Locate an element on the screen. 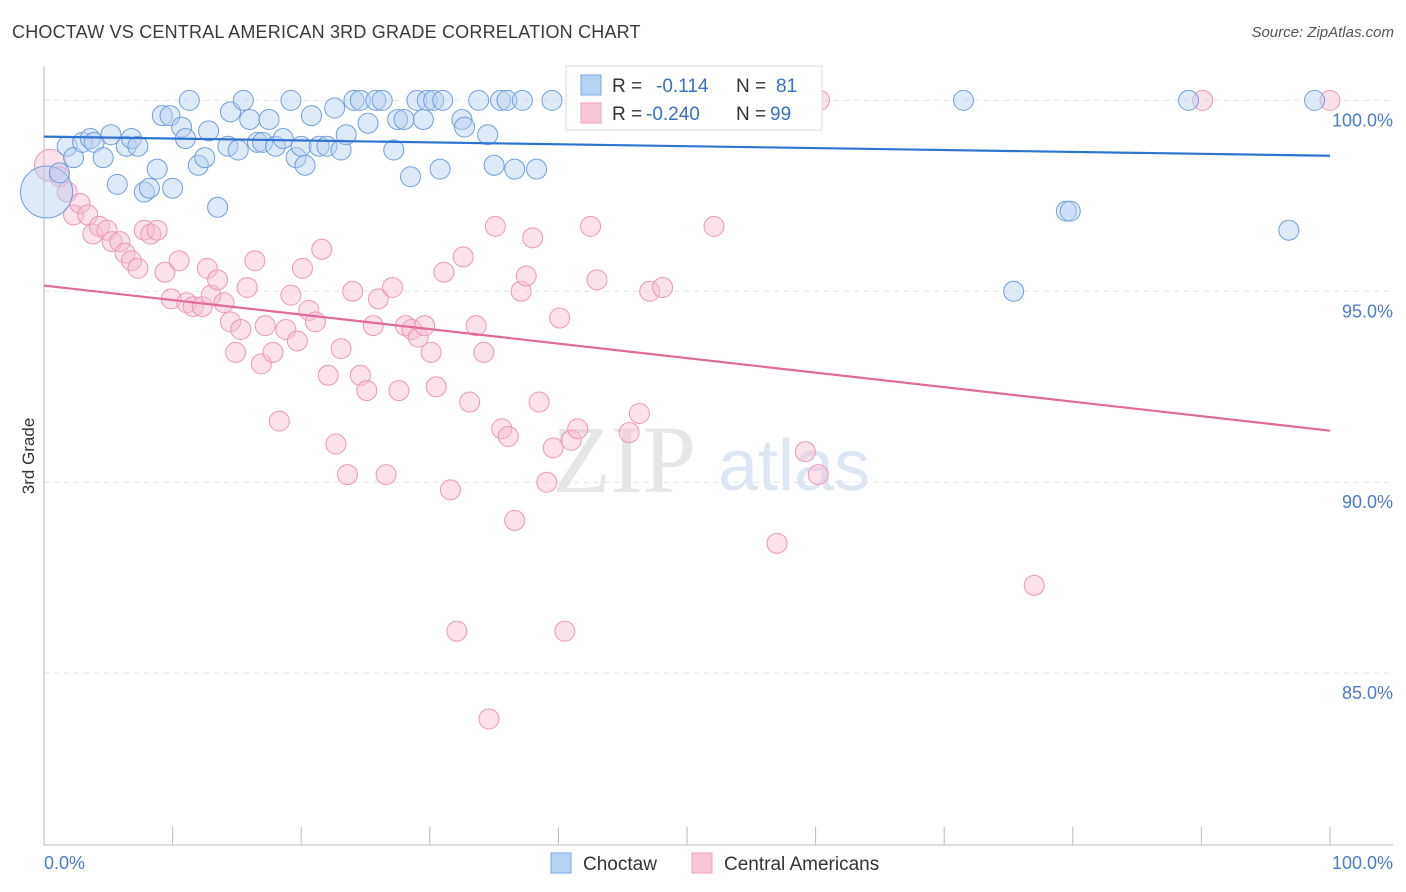 Image resolution: width=1406 pixels, height=892 pixels. legend-r-label-central-americans: R = is located at coordinates (627, 114).